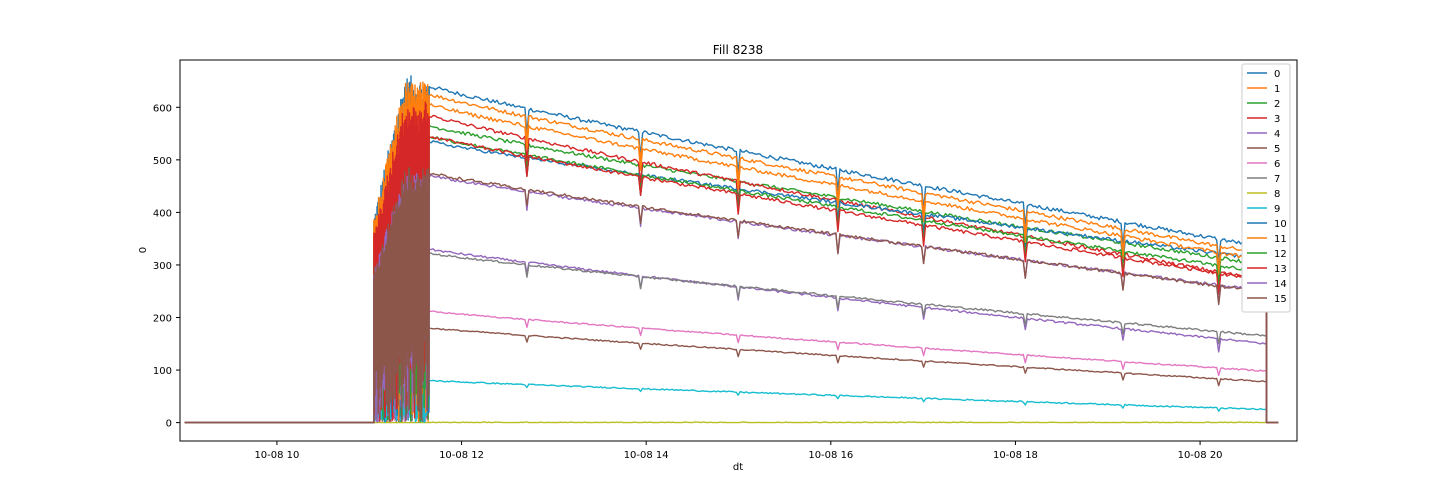 The image size is (1440, 504). I want to click on legend-label: 15, so click(1280, 299).